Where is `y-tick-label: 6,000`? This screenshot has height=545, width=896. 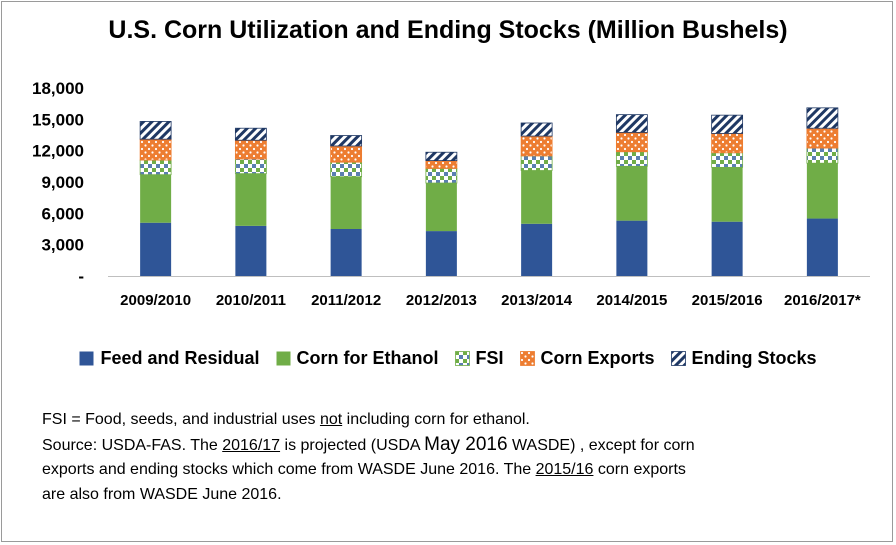 y-tick-label: 6,000 is located at coordinates (62, 213).